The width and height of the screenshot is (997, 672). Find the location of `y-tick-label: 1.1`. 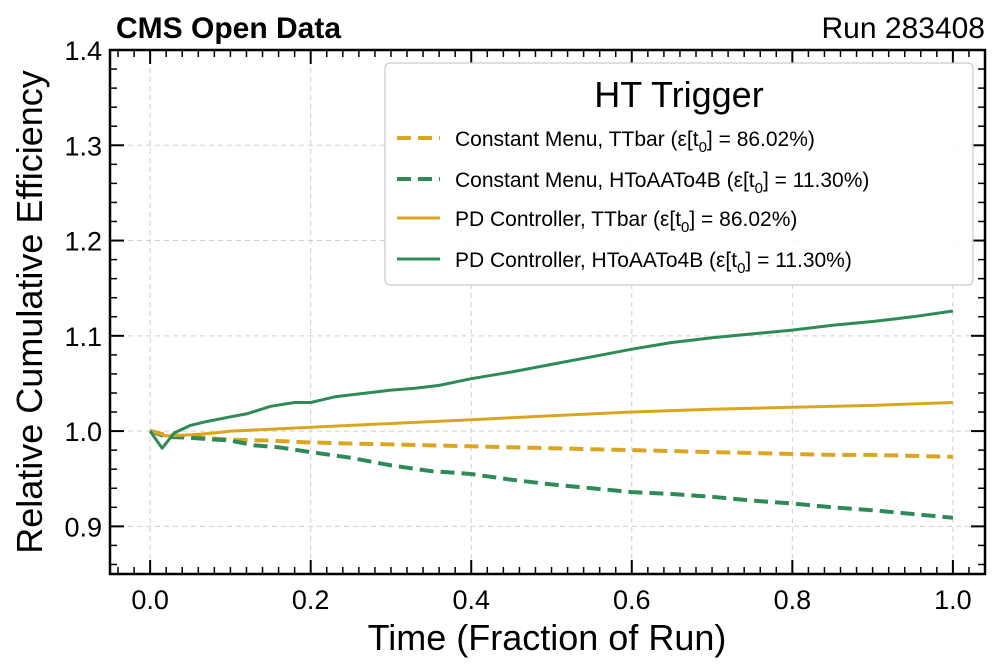

y-tick-label: 1.1 is located at coordinates (83, 337).